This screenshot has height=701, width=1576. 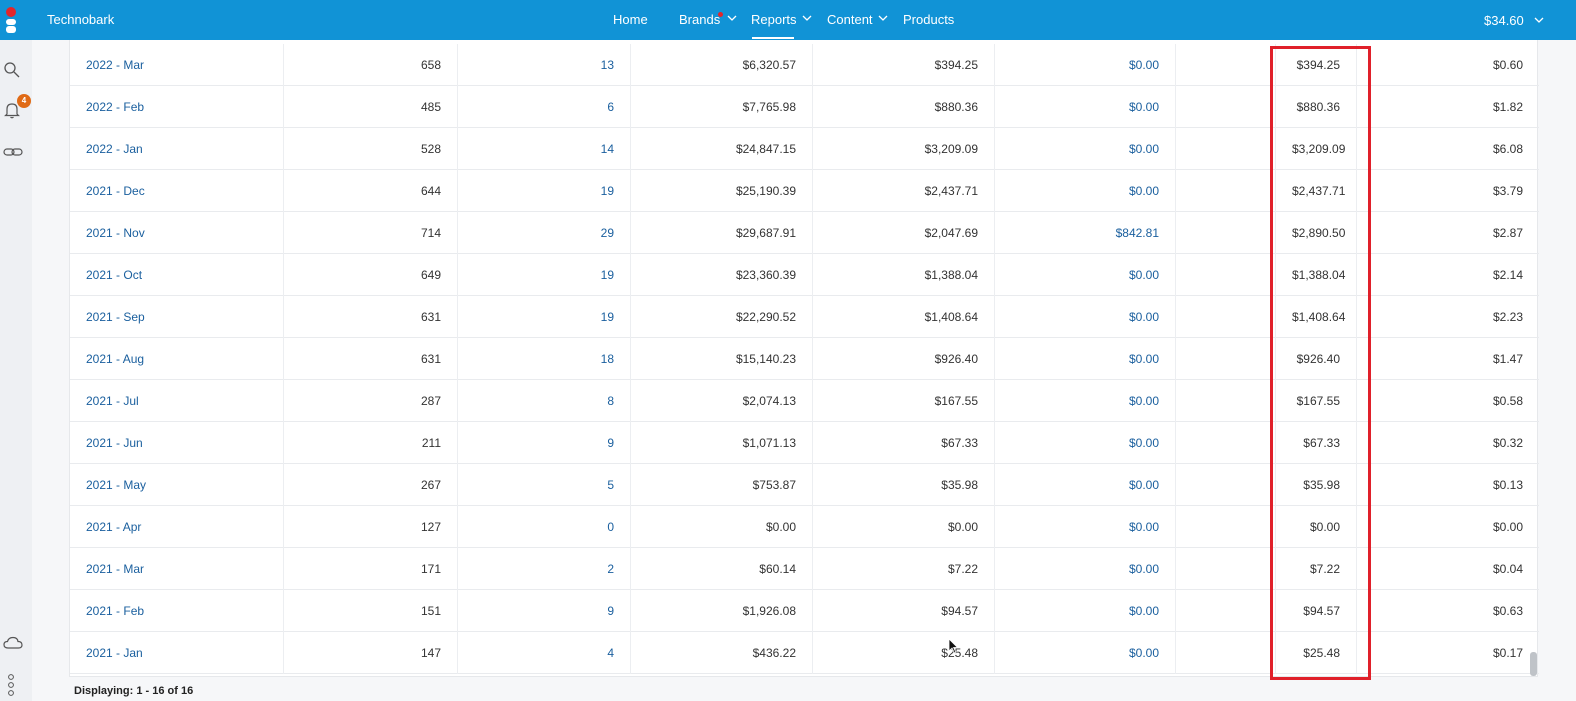 I want to click on month-cell: 2021 - Dec, so click(x=177, y=191).